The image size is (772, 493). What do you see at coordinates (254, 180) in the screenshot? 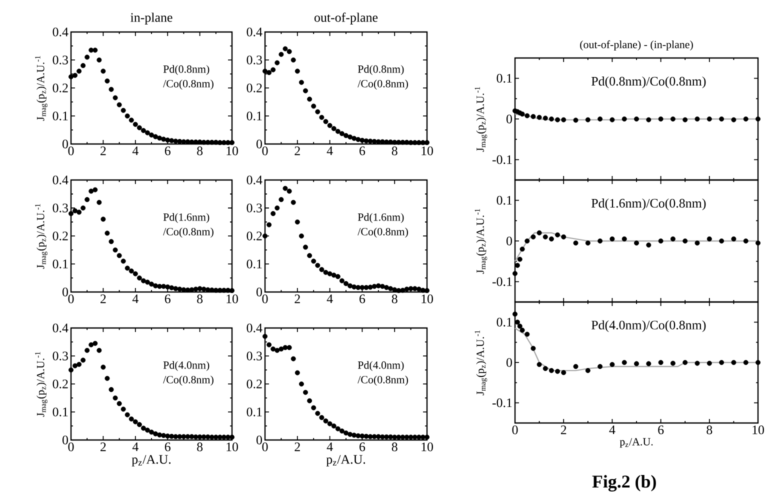
I see `y-tick-label: 0.4` at bounding box center [254, 180].